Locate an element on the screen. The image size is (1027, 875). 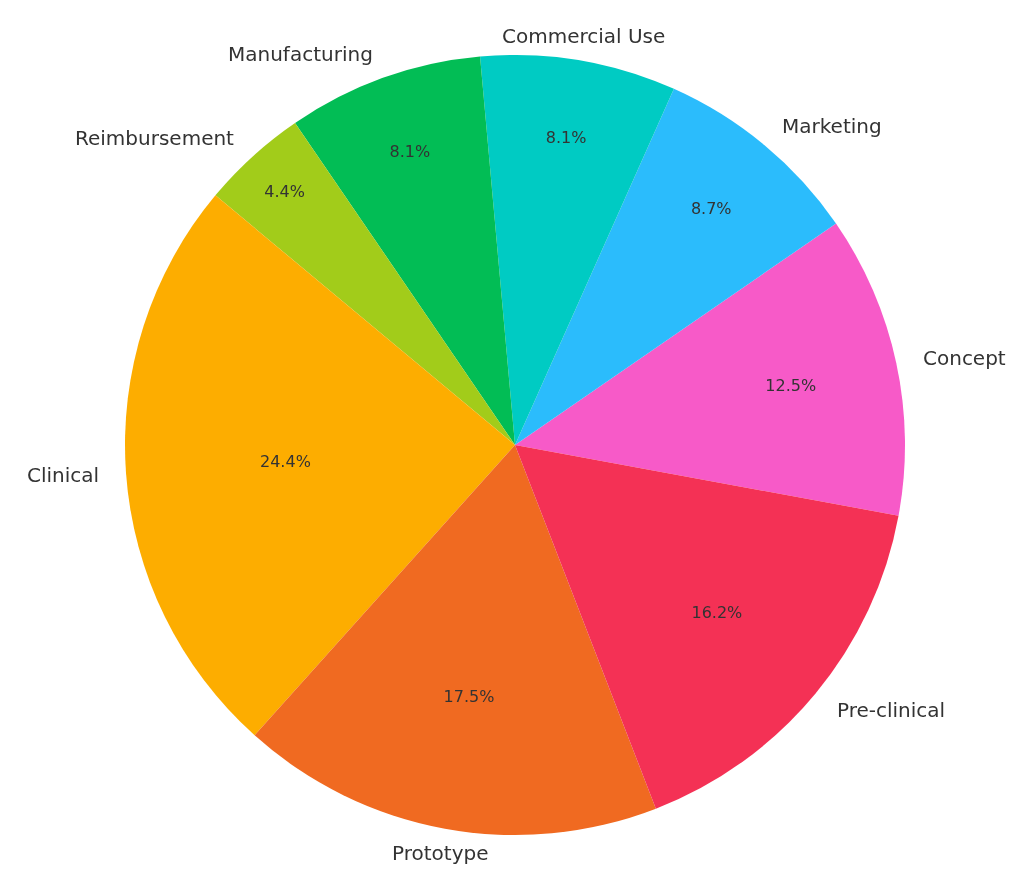
slice-label: Clinical is located at coordinates (63, 475).